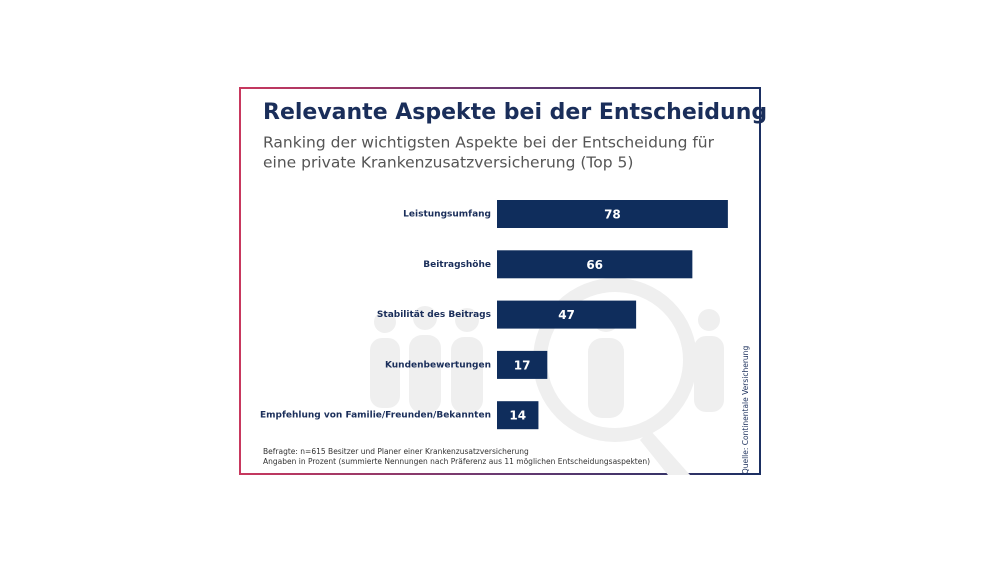 The image size is (1000, 562). I want to click on background-illustration, so click(547, 376).